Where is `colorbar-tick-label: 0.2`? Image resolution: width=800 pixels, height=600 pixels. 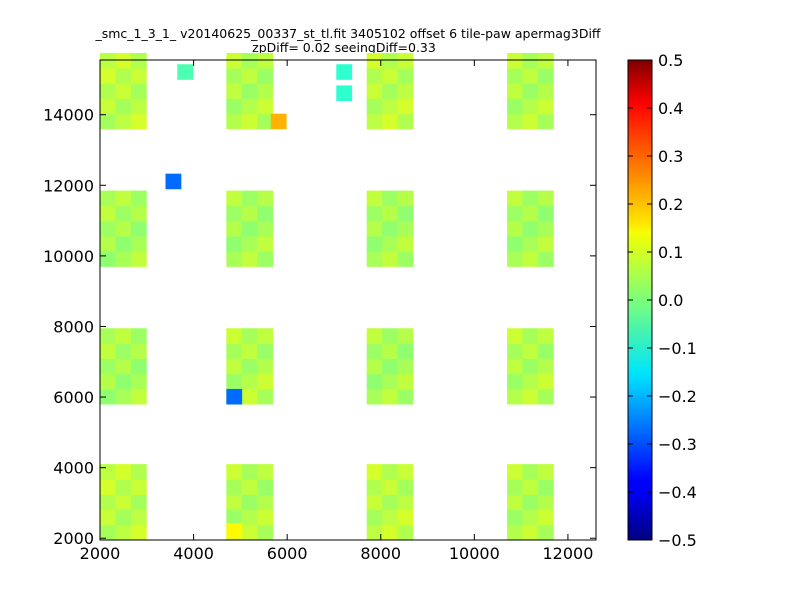
colorbar-tick-label: 0.2 is located at coordinates (670, 204).